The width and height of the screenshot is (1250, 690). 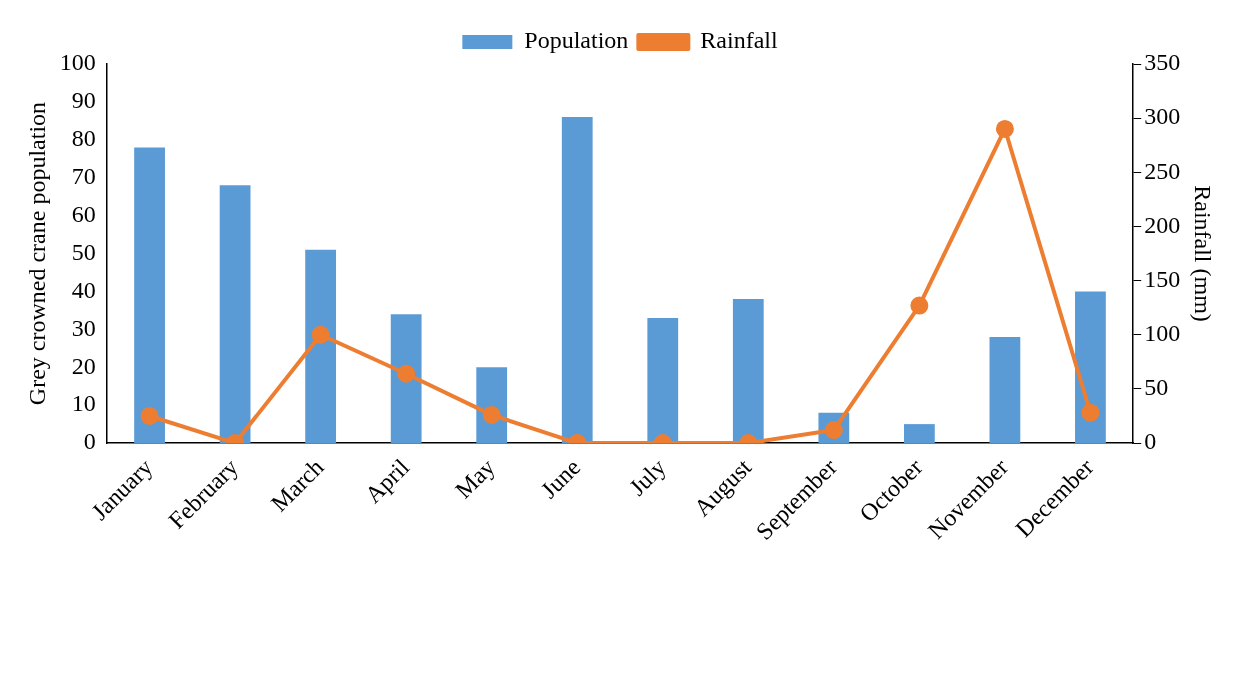 What do you see at coordinates (1162, 116) in the screenshot?
I see `y2-tick-label: 300` at bounding box center [1162, 116].